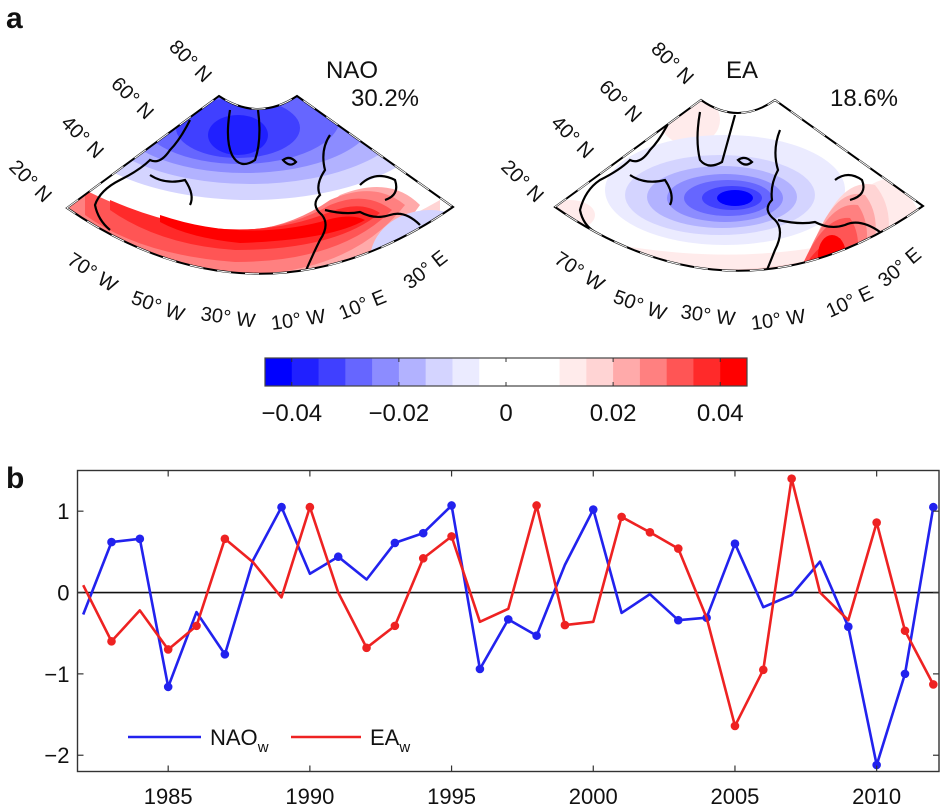 This screenshot has width=946, height=811. I want to click on point-ea-1990, so click(310, 507).